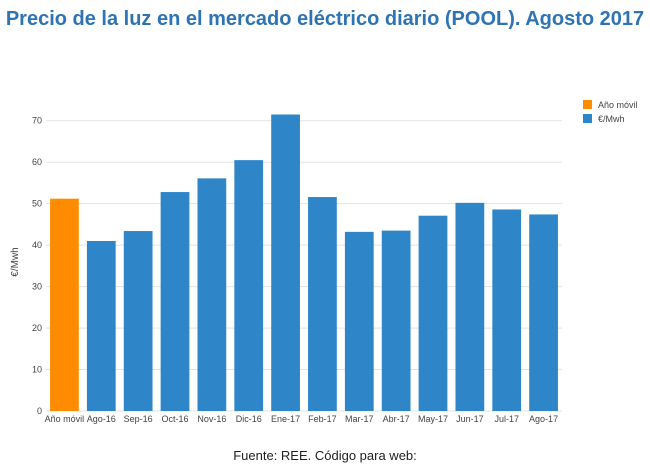 The image size is (650, 467). I want to click on legend-label: €/Mwh, so click(611, 119).